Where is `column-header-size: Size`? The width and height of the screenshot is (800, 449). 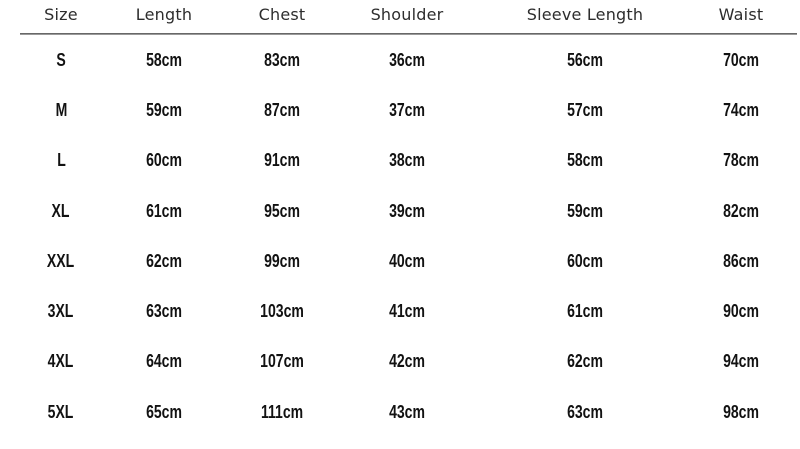 column-header-size: Size is located at coordinates (61, 14).